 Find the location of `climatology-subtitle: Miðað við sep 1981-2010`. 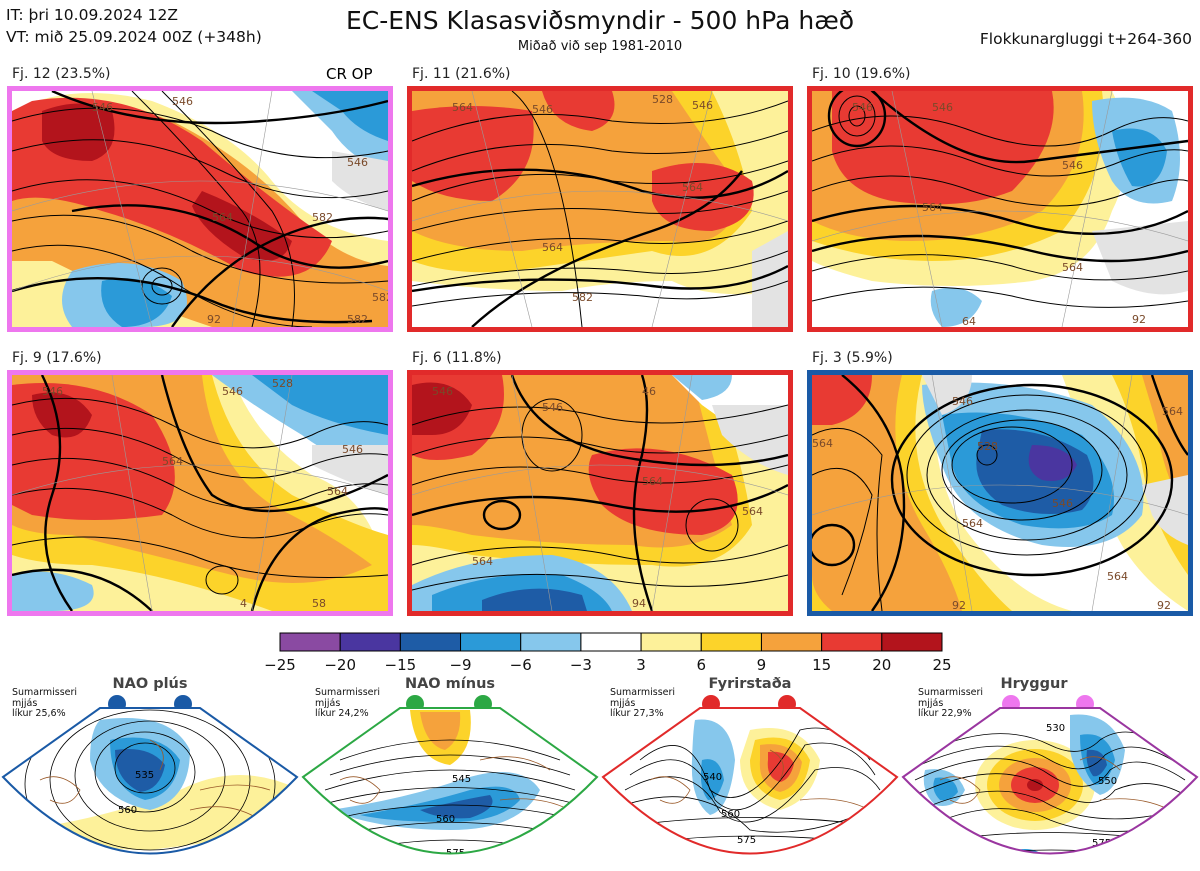

climatology-subtitle: Miðað við sep 1981-2010 is located at coordinates (600, 46).